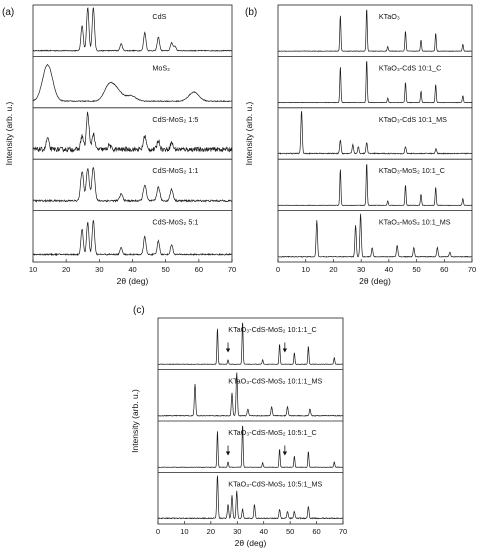 The image size is (477, 555). I want to click on panel-label: (c), so click(139, 310).